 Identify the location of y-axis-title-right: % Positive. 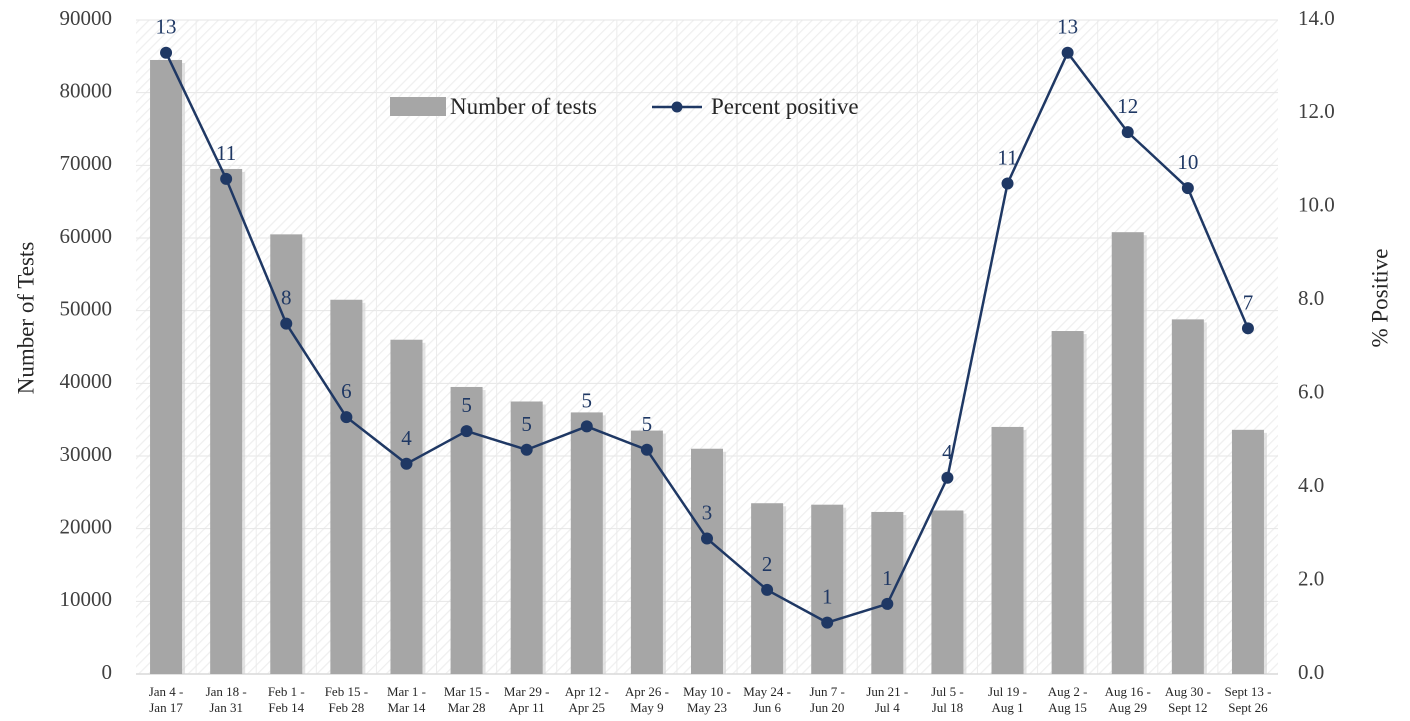
(1379, 297).